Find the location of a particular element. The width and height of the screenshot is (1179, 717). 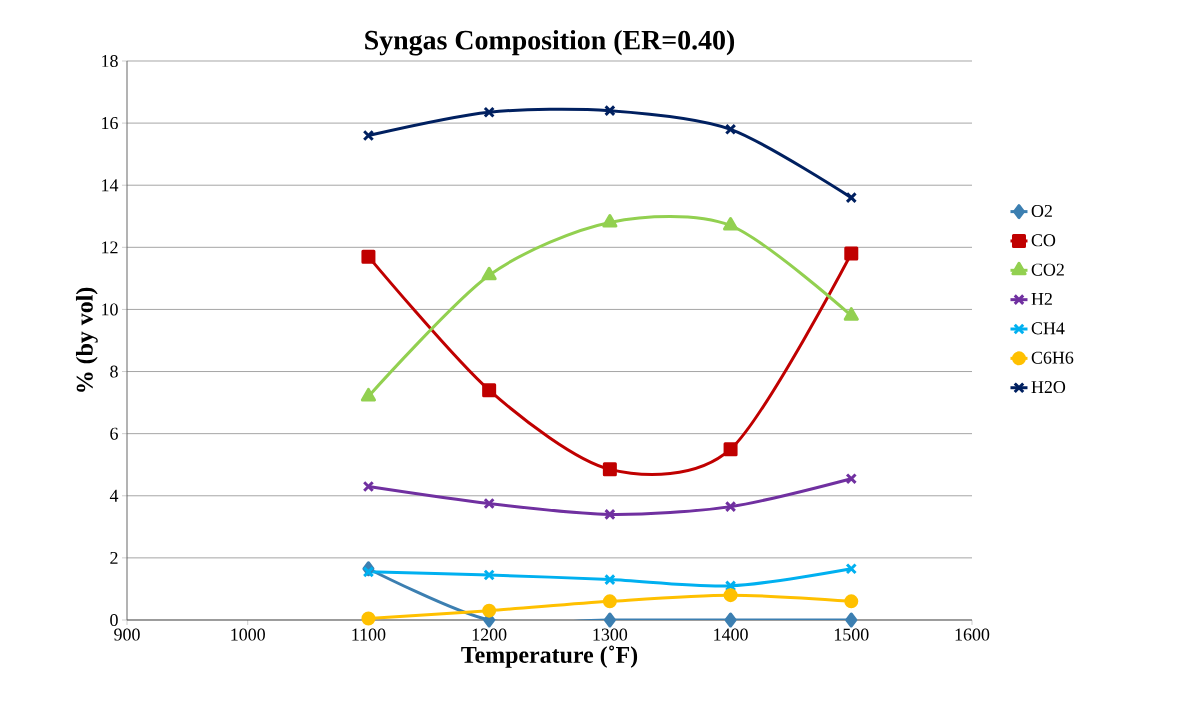

legend-label: H2O is located at coordinates (1048, 387).